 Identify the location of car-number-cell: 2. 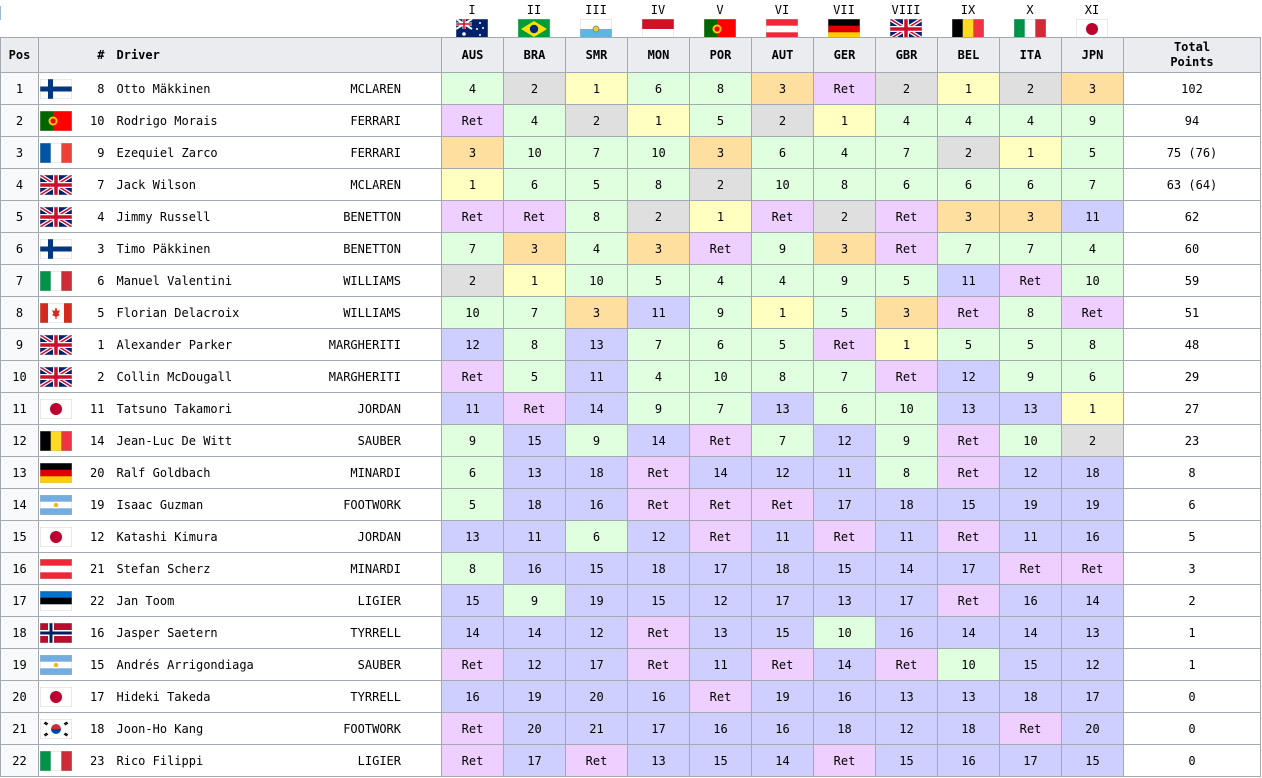
(92, 376).